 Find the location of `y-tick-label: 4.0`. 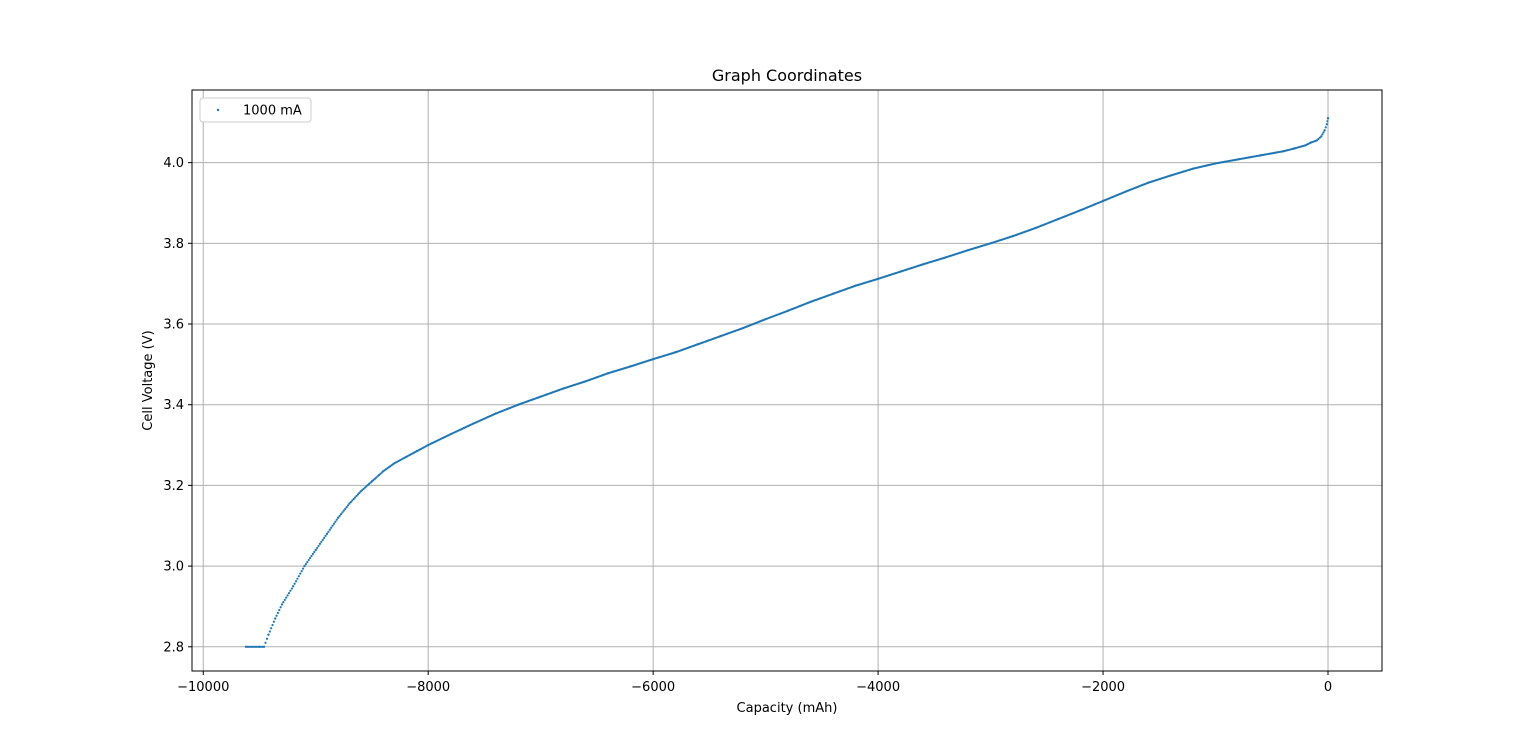

y-tick-label: 4.0 is located at coordinates (173, 163).